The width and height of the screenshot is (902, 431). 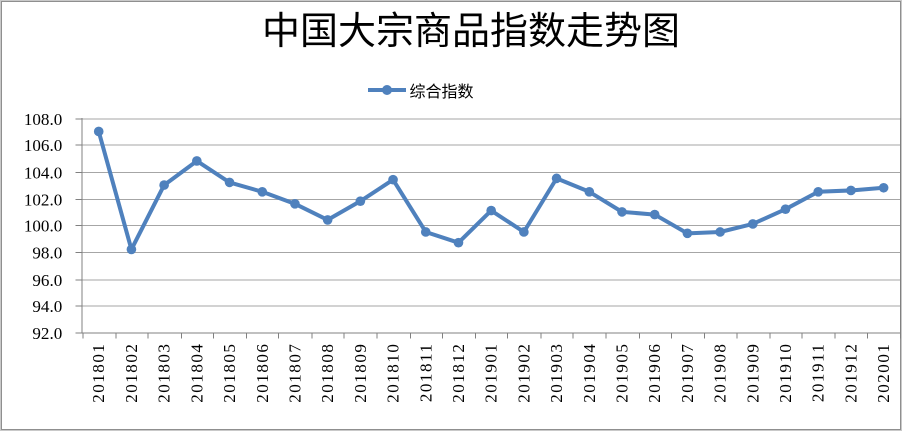 What do you see at coordinates (327, 373) in the screenshot?
I see `x-axis-tick-label: 201808` at bounding box center [327, 373].